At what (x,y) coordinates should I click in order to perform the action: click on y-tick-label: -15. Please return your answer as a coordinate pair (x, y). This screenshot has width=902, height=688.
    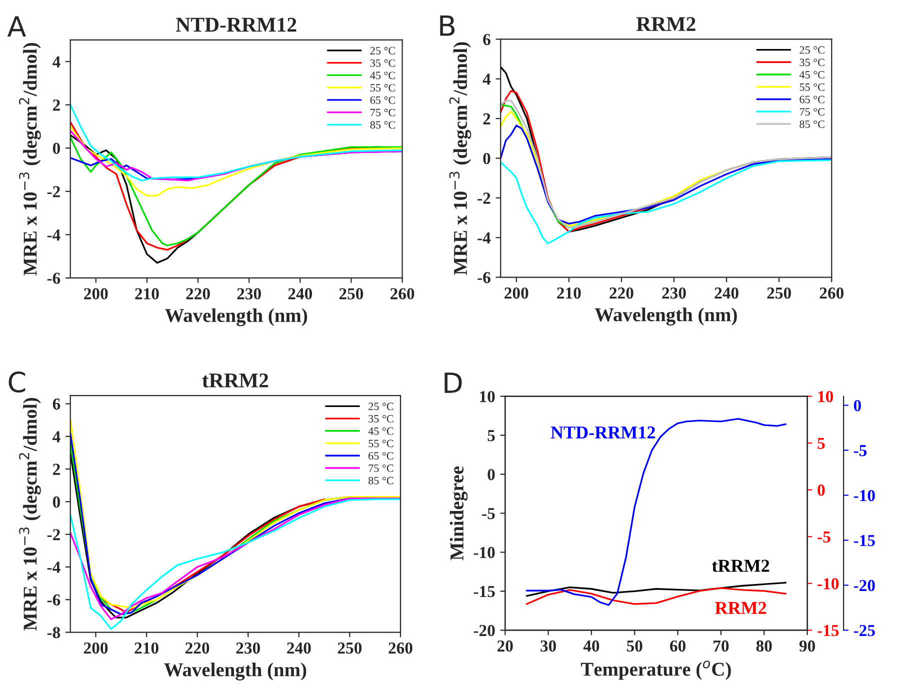
    Looking at the image, I should click on (484, 592).